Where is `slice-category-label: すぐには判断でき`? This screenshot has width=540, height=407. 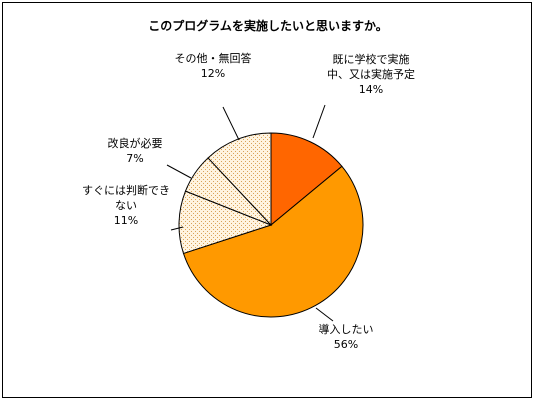
slice-category-label: すぐには判断でき is located at coordinates (126, 190).